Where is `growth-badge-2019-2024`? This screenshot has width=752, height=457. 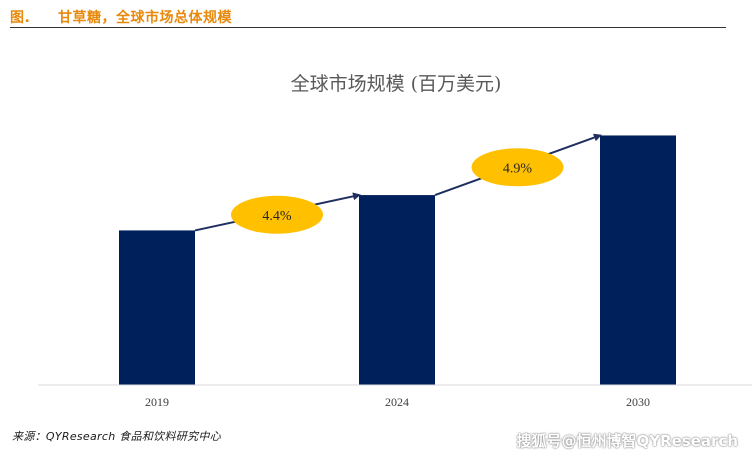 growth-badge-2019-2024 is located at coordinates (277, 214).